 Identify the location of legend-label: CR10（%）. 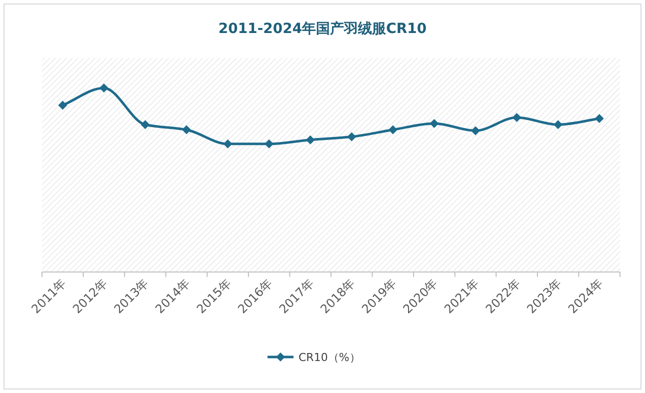
(329, 357).